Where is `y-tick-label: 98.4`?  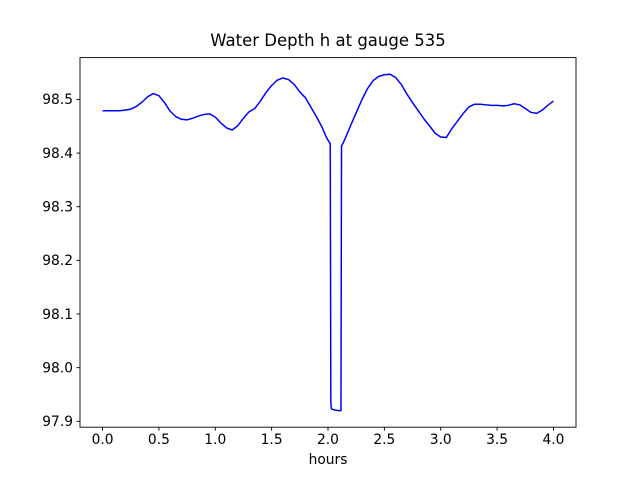 y-tick-label: 98.4 is located at coordinates (57, 154).